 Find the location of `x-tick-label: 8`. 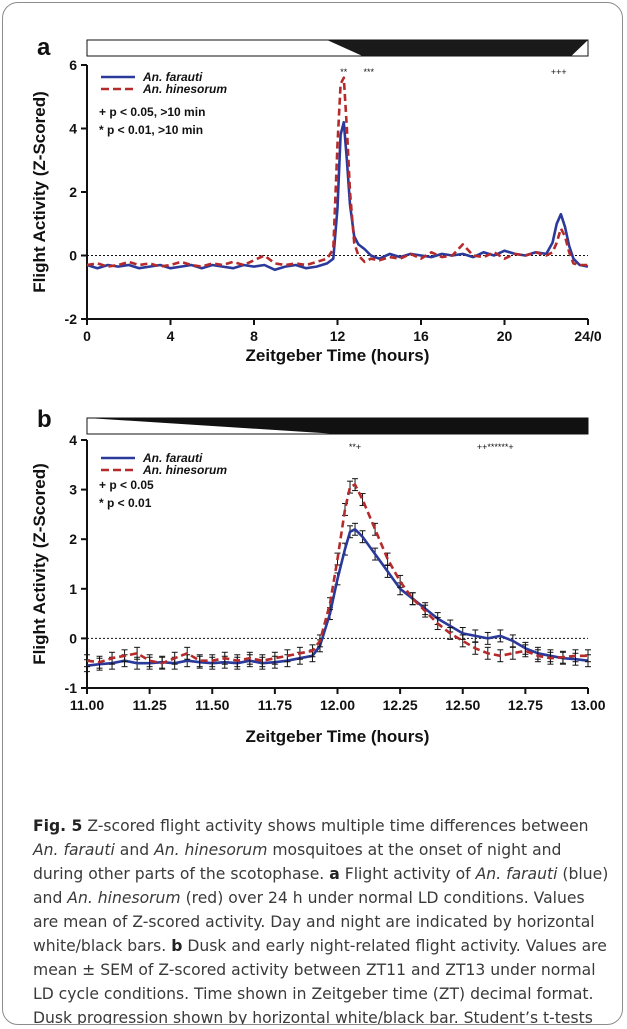

x-tick-label: 8 is located at coordinates (254, 336).